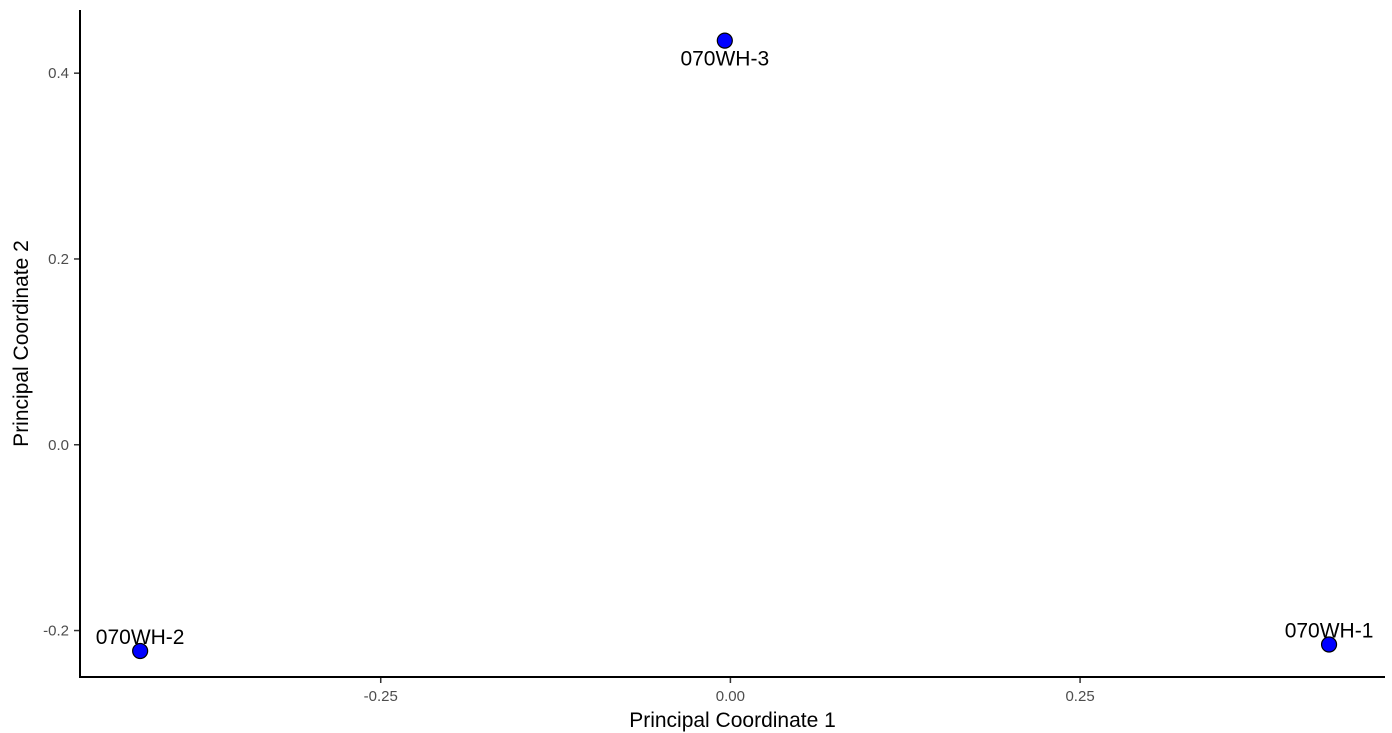  What do you see at coordinates (732, 720) in the screenshot?
I see `x-axis-title: Principal Coordinate 1` at bounding box center [732, 720].